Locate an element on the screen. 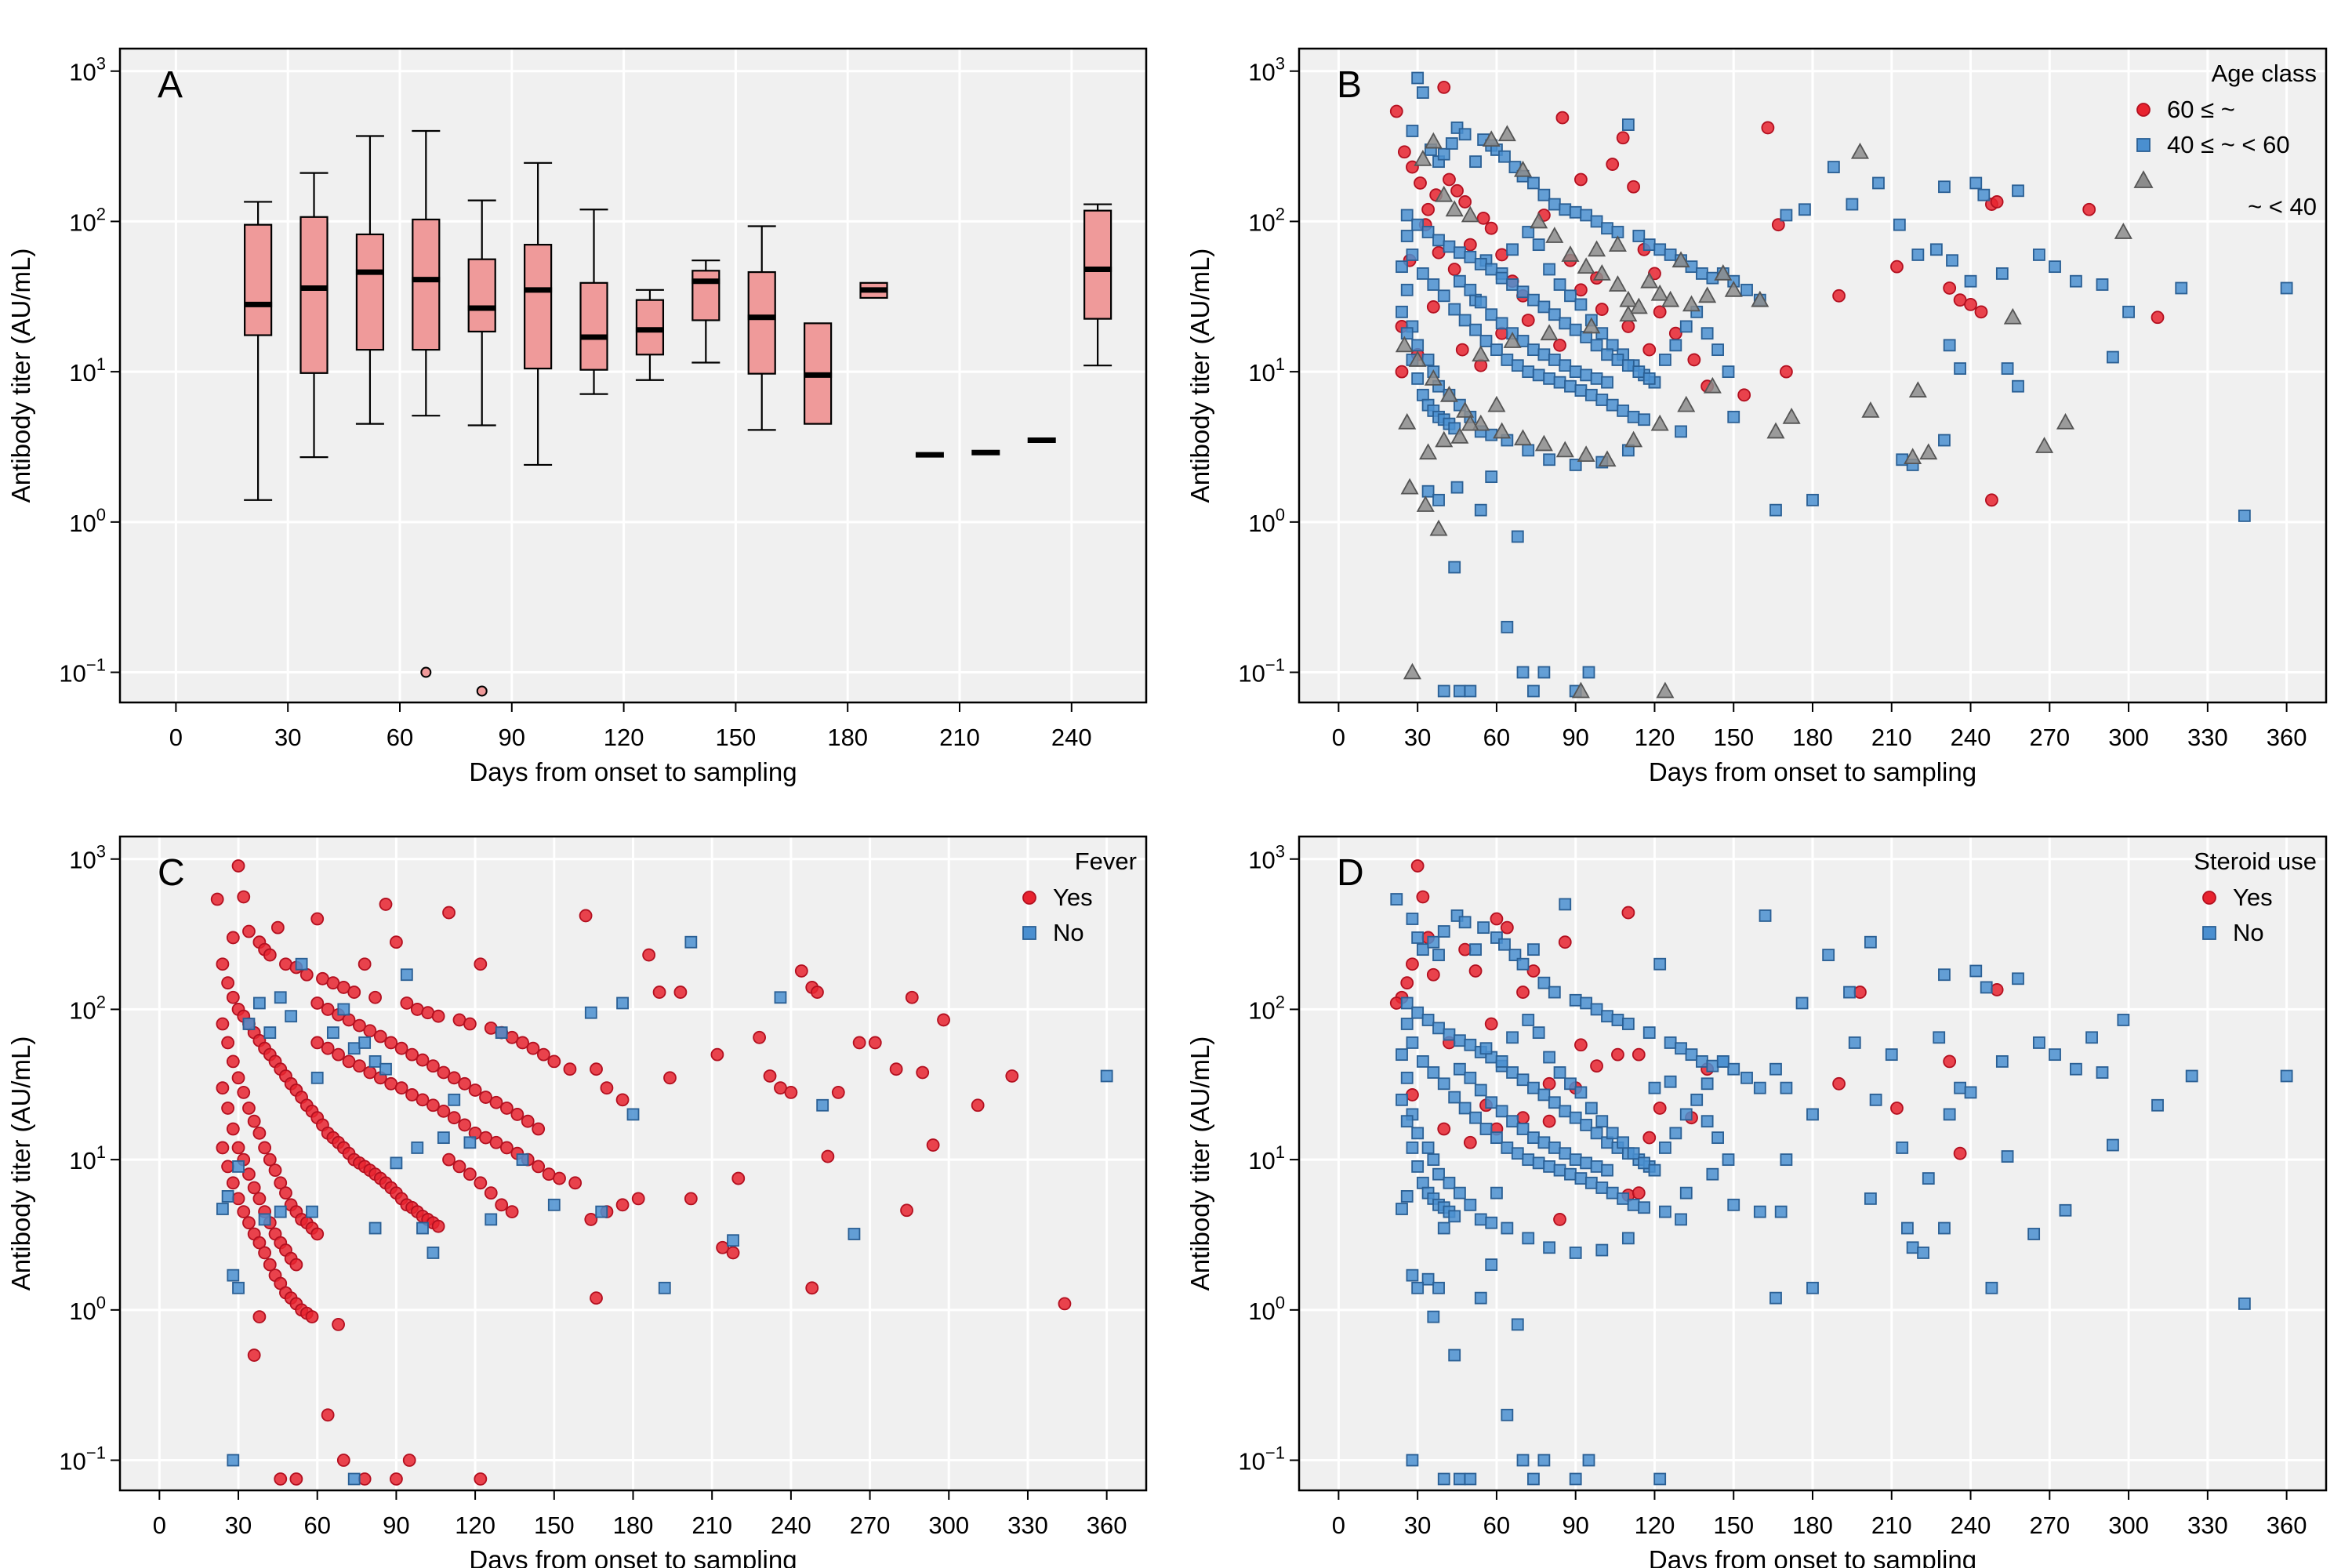  x-tick-label: 120 is located at coordinates (1655, 737).